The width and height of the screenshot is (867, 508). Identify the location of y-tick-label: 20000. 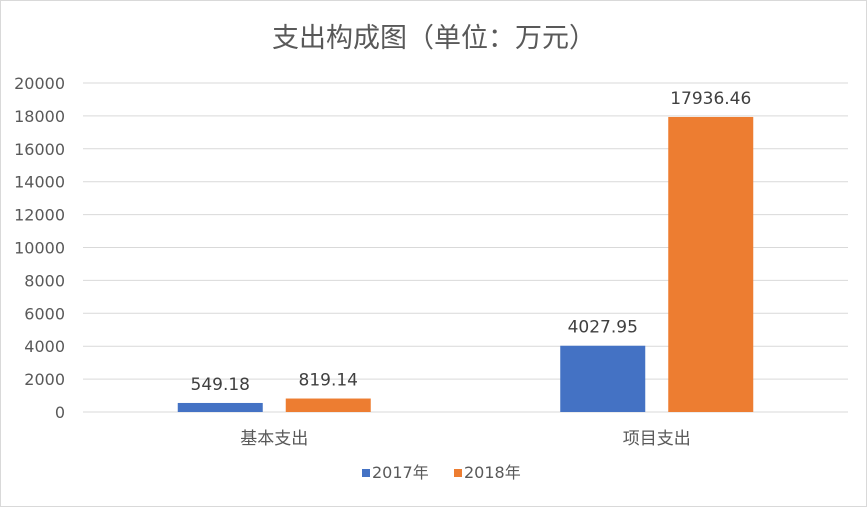
(39, 83).